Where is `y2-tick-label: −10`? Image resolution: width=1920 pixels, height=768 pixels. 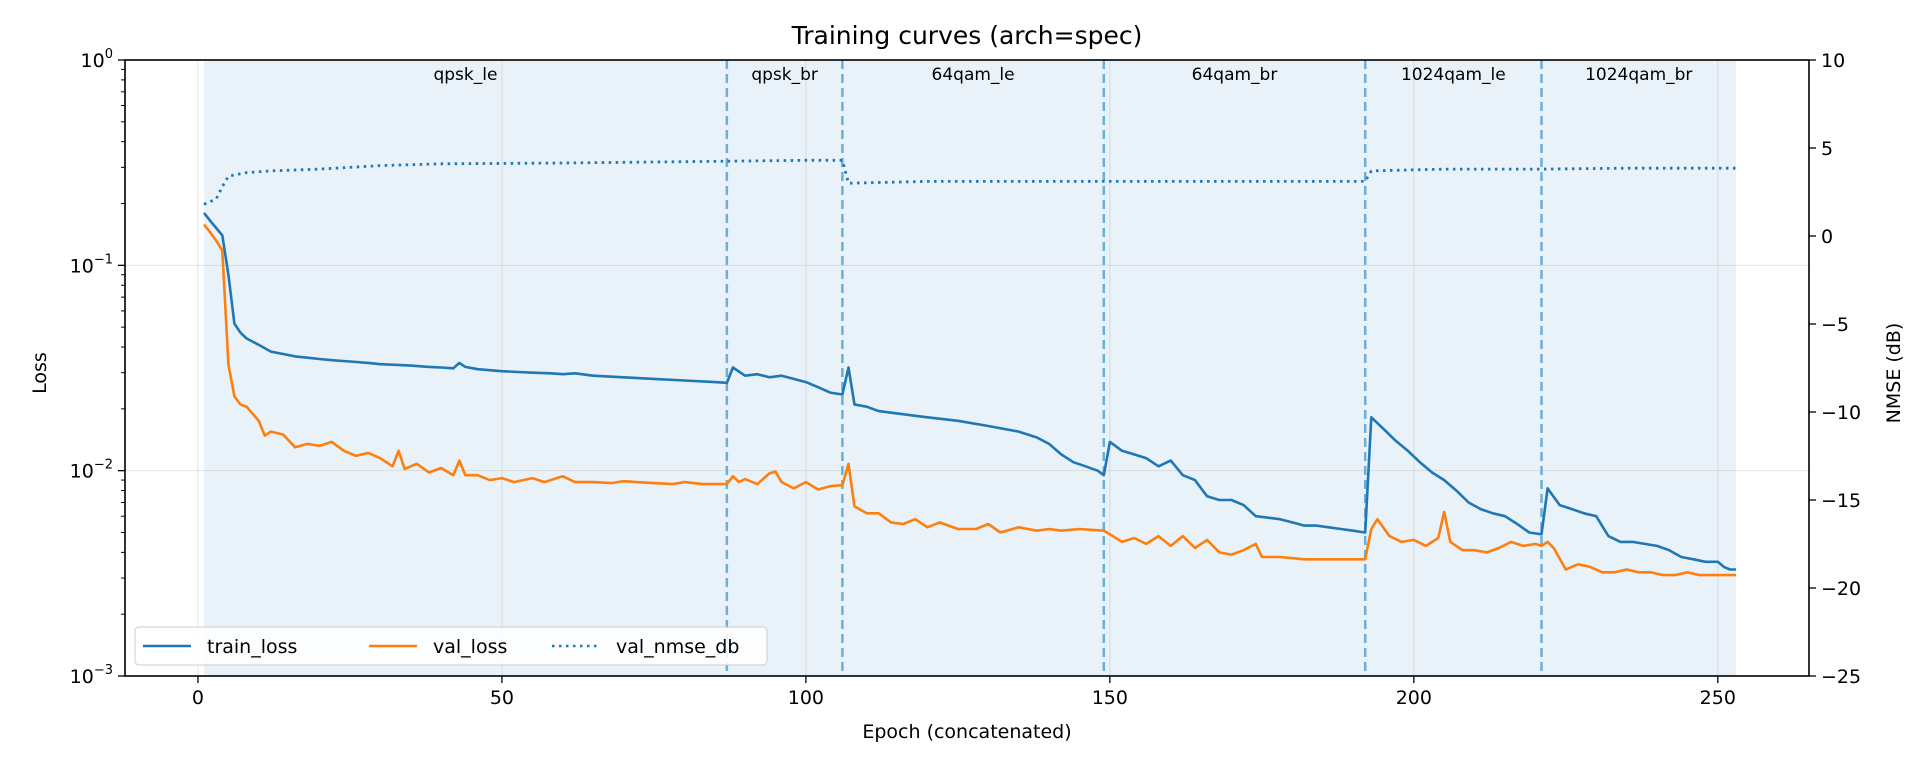
y2-tick-label: −10 is located at coordinates (1841, 413).